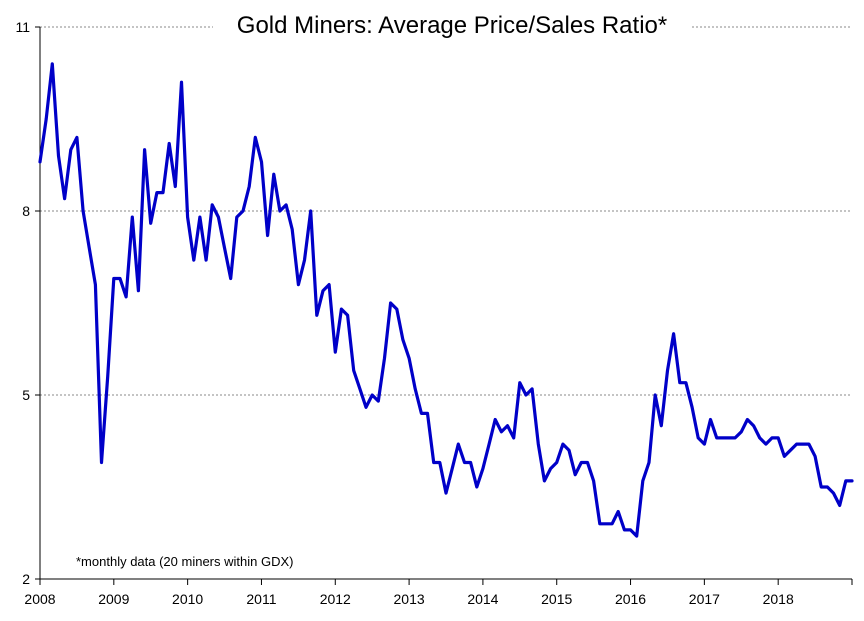  I want to click on x-tick-label: 2010, so click(187, 599).